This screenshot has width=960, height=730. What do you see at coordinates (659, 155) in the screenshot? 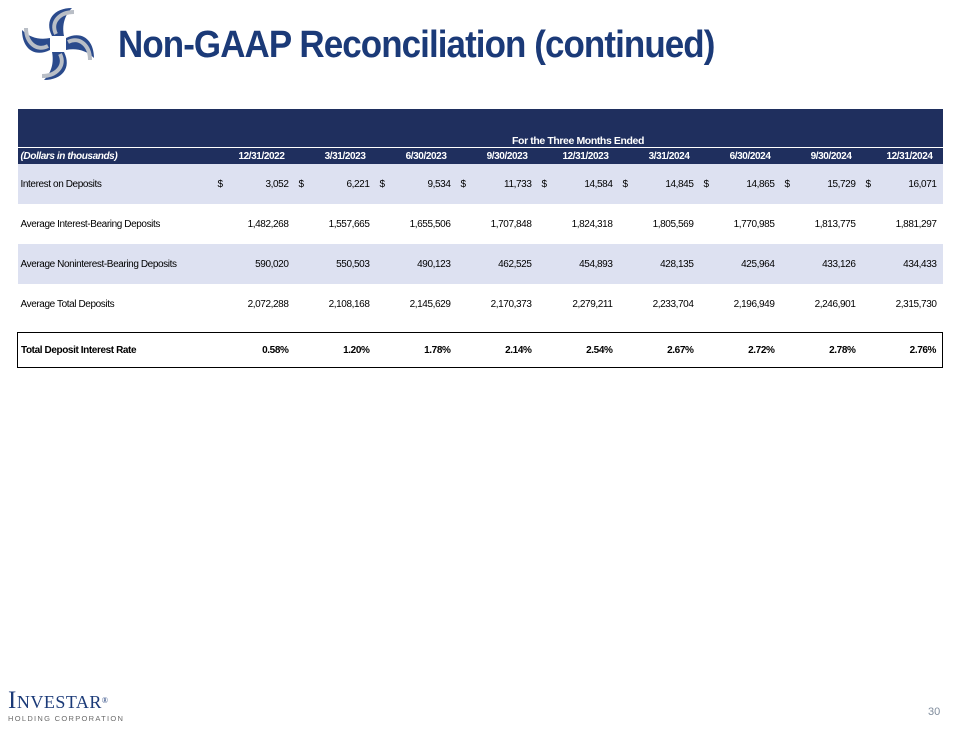
I see `period-header: 3/31/2024` at bounding box center [659, 155].